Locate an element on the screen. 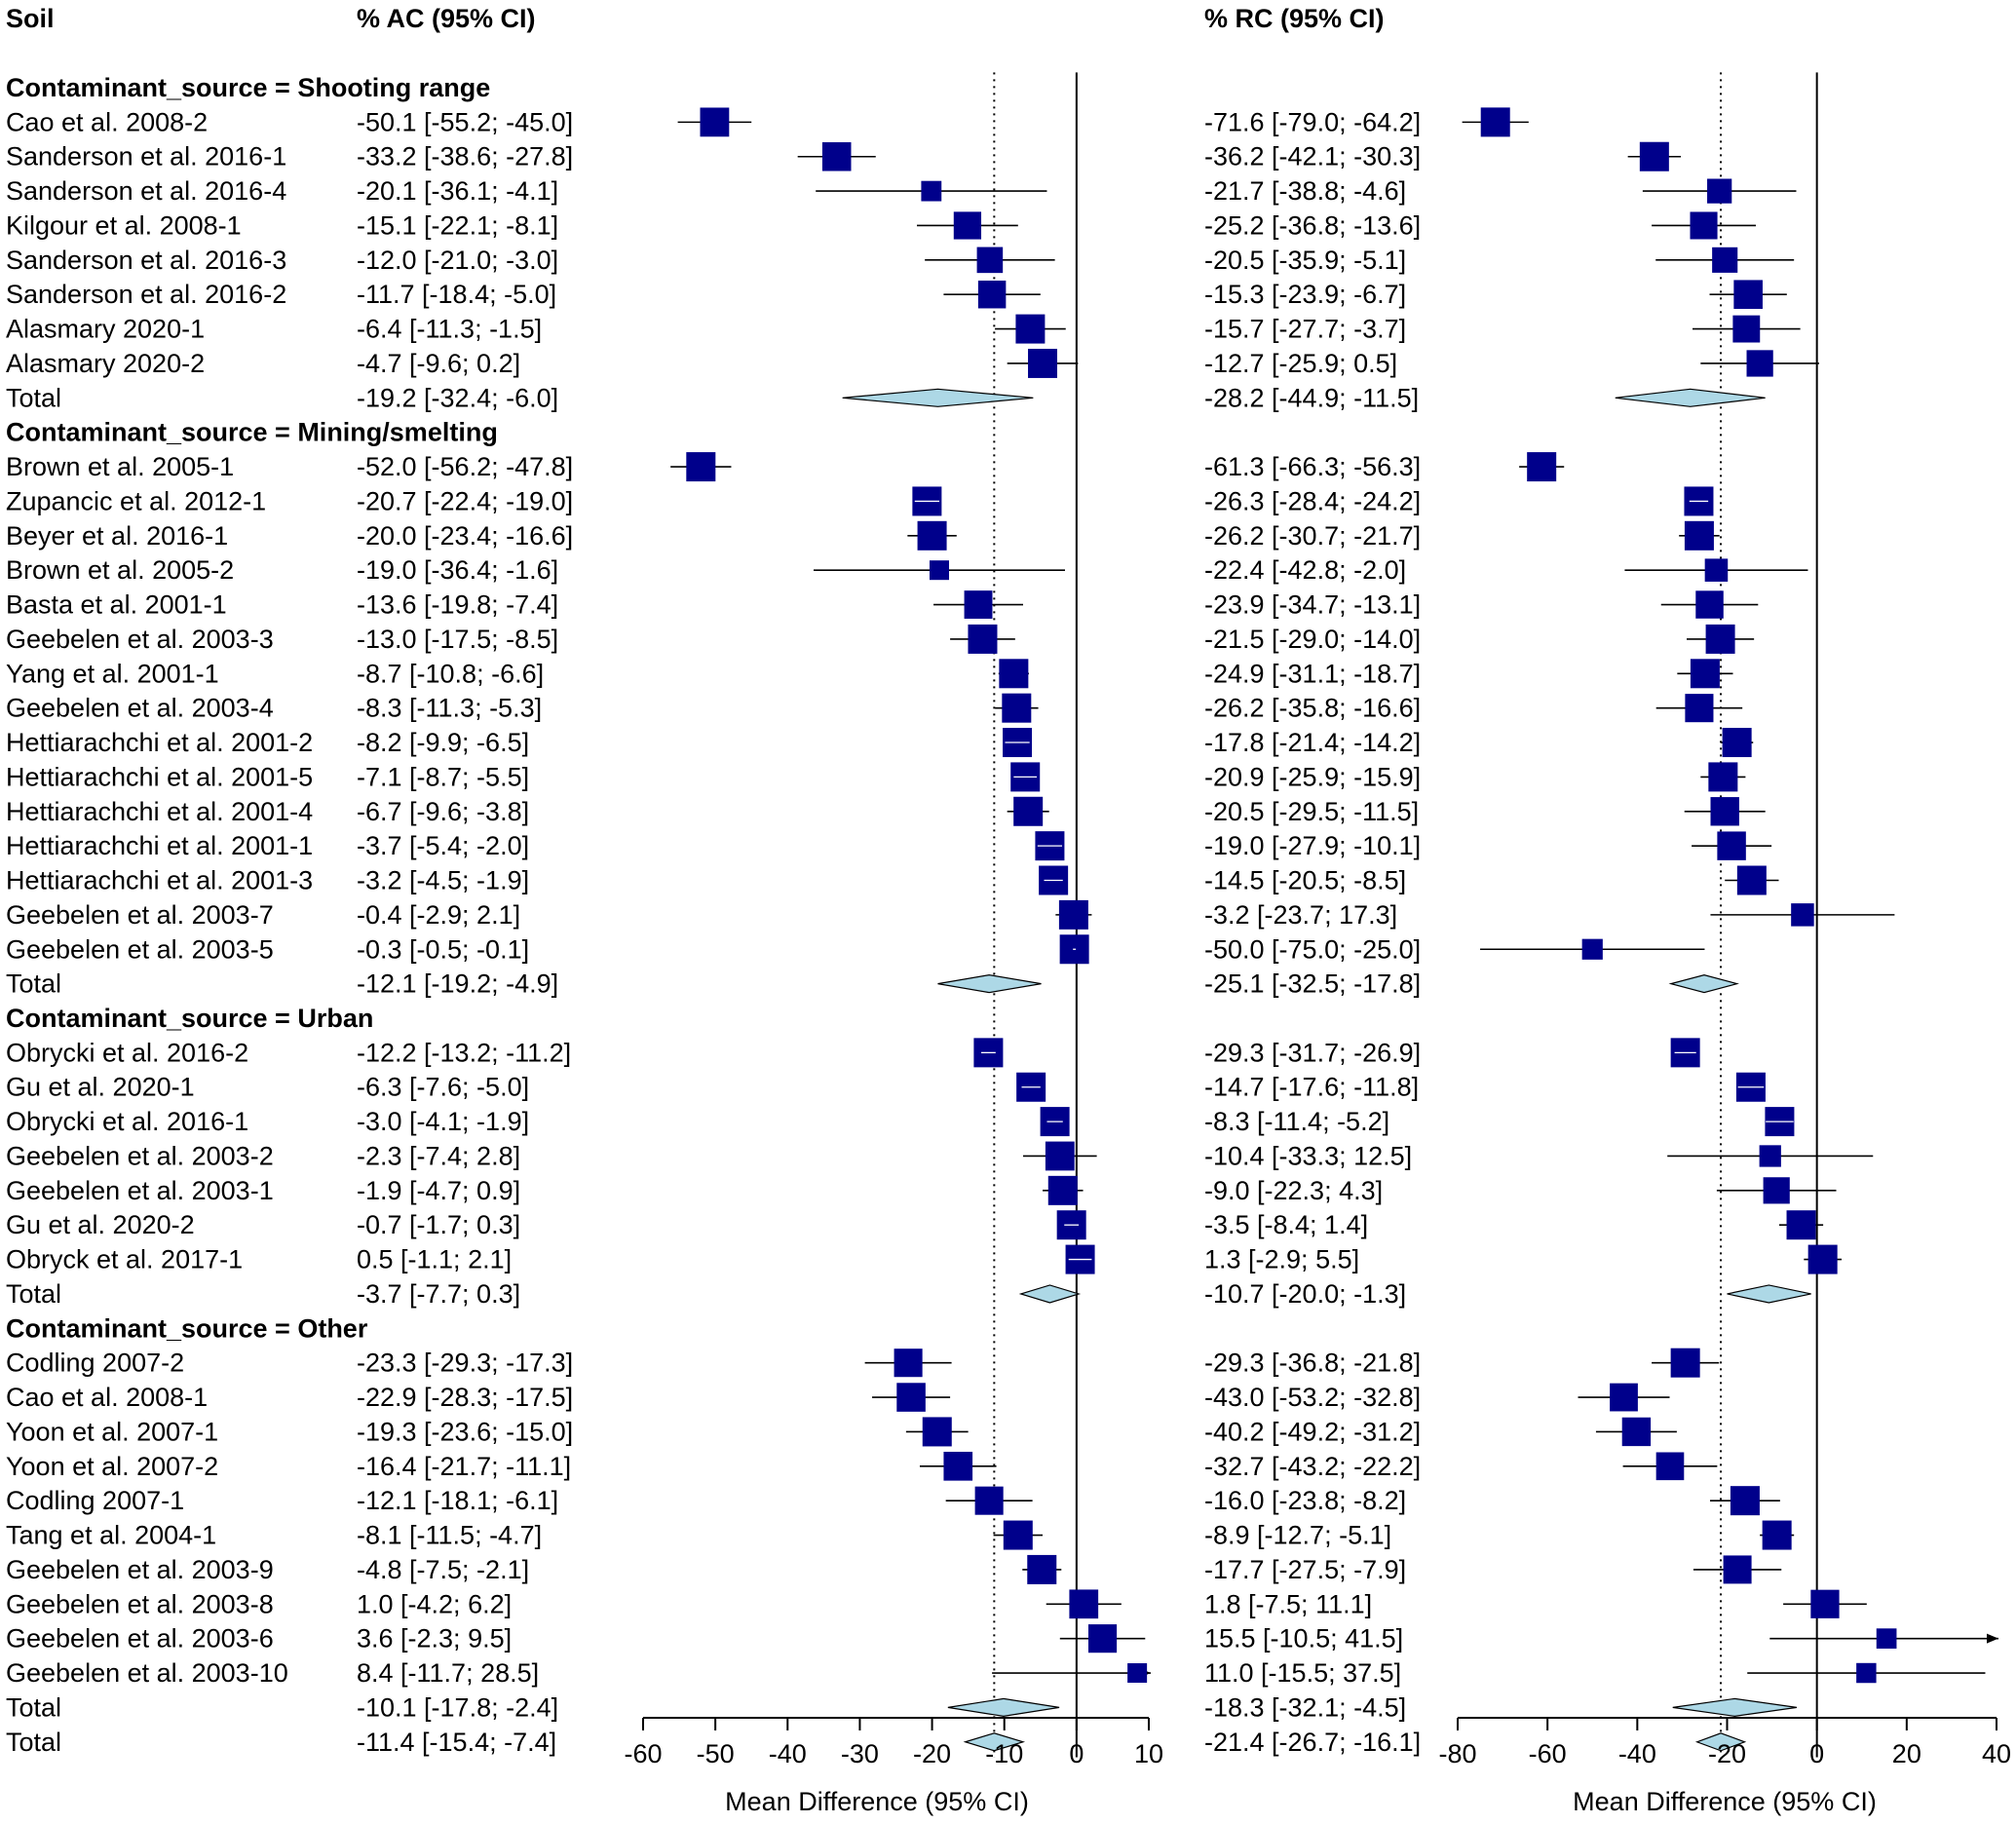  study-label: Gu et al. 2020-2 is located at coordinates (101, 1225).